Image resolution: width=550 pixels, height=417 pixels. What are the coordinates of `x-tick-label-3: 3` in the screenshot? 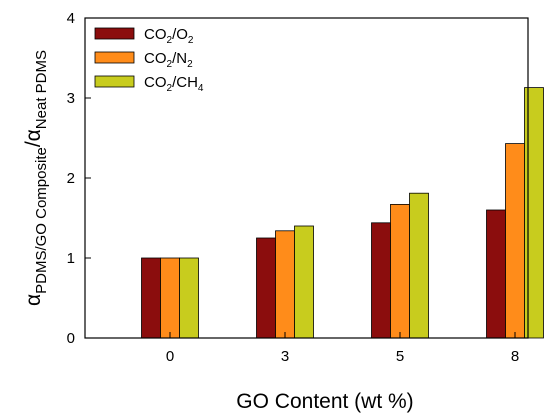 It's located at (285, 356).